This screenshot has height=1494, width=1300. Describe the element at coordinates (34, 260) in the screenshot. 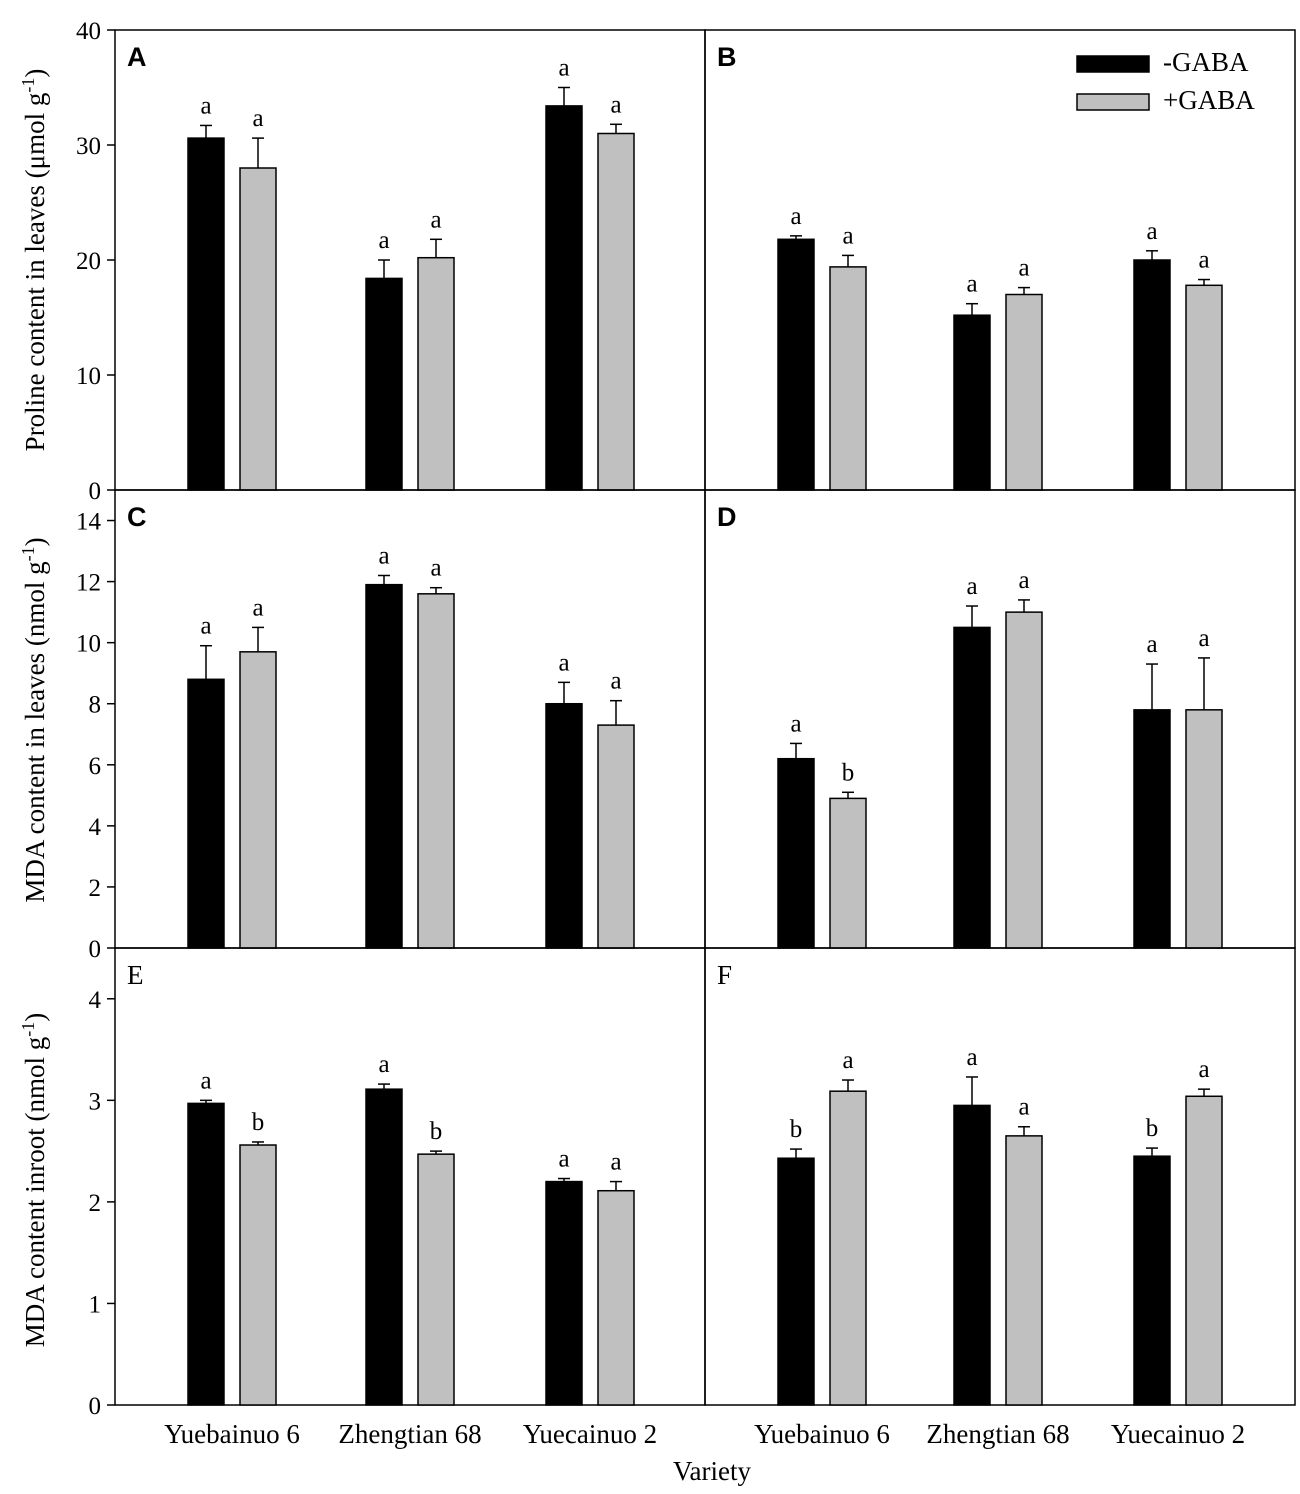

I see `y-axis-title-proline: Proline content in leaves (μmol g-1)` at that location.